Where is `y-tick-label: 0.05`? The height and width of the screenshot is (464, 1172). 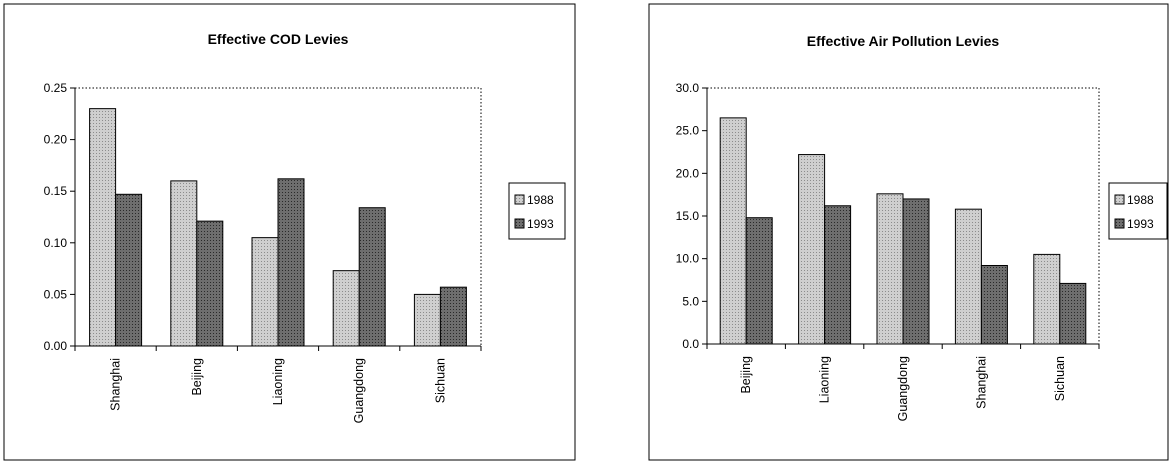 y-tick-label: 0.05 is located at coordinates (56, 294).